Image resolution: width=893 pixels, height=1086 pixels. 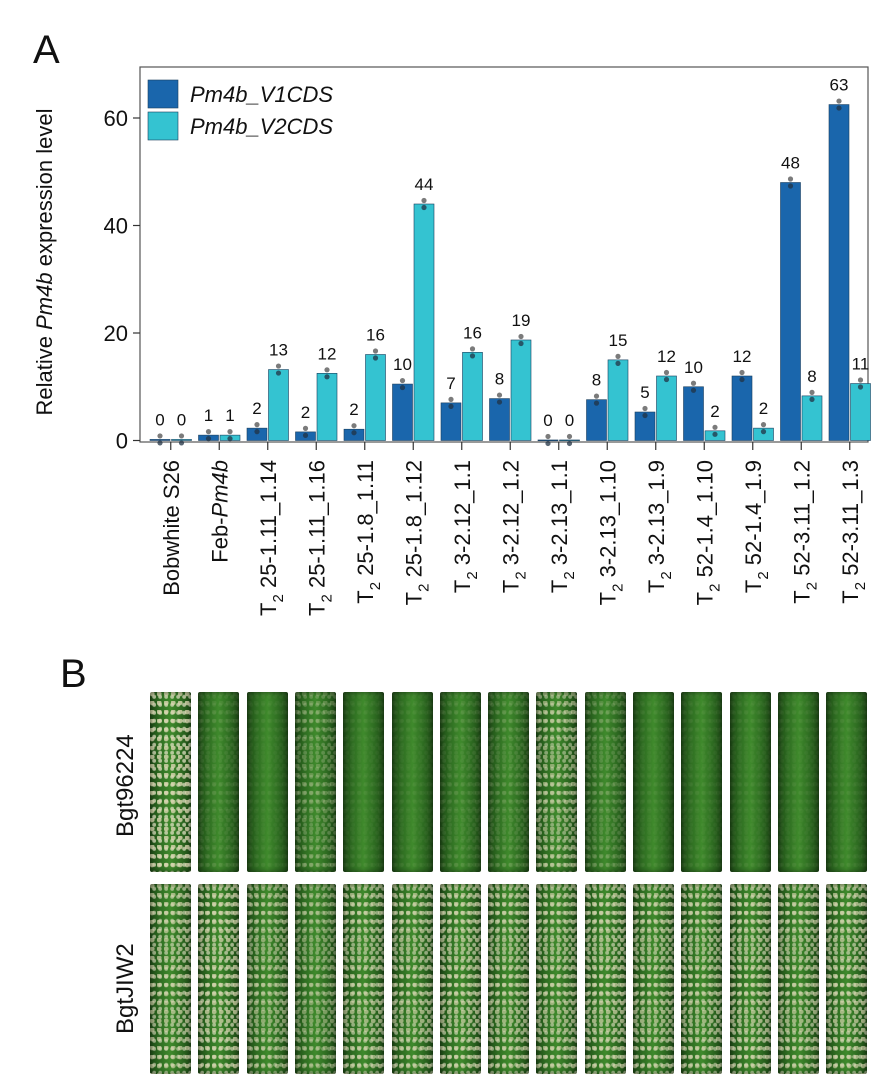 I want to click on x-label-main: 3-2.13_1.9, so click(x=656, y=515).